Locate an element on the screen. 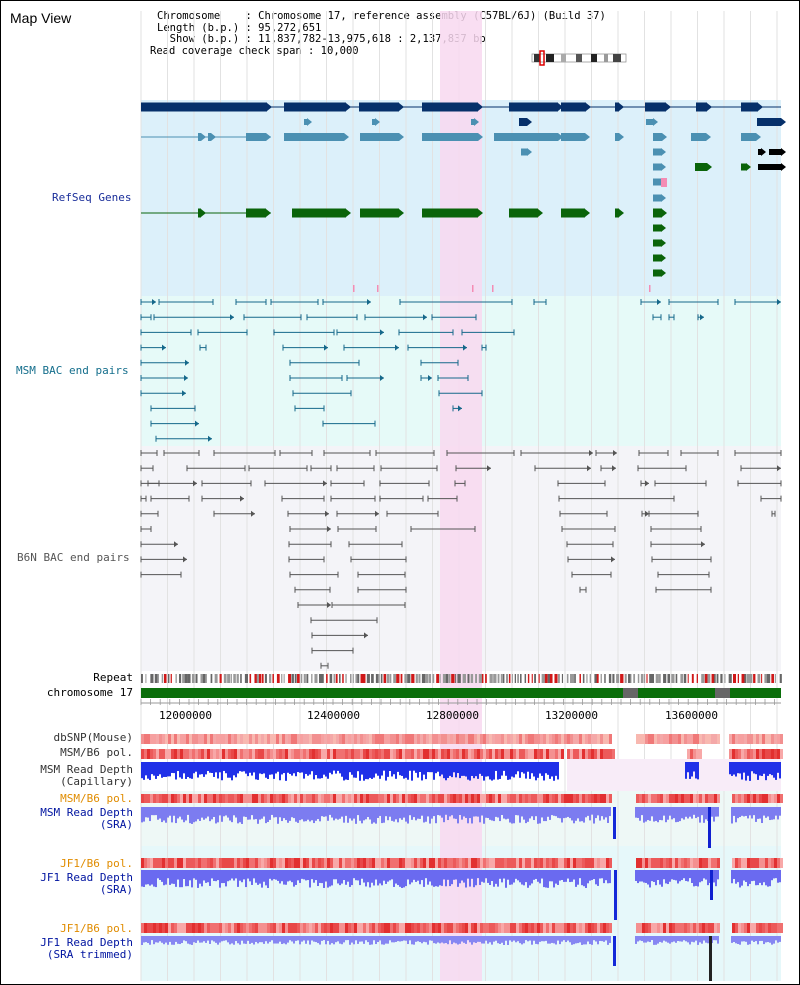 This screenshot has height=985, width=800. chromosome-ideogram is located at coordinates (579, 58).